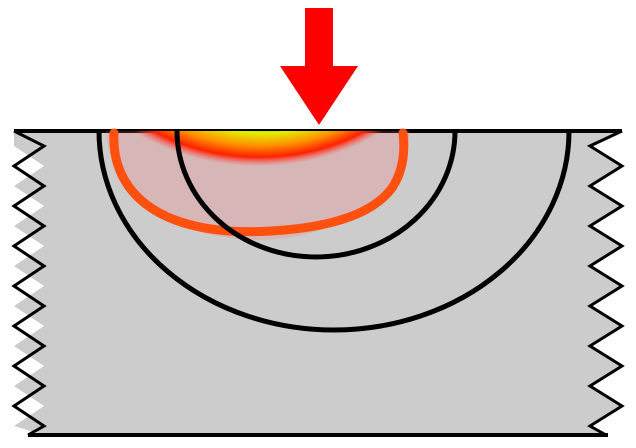 This screenshot has width=636, height=448. I want to click on inner-arc, so click(316, 195).